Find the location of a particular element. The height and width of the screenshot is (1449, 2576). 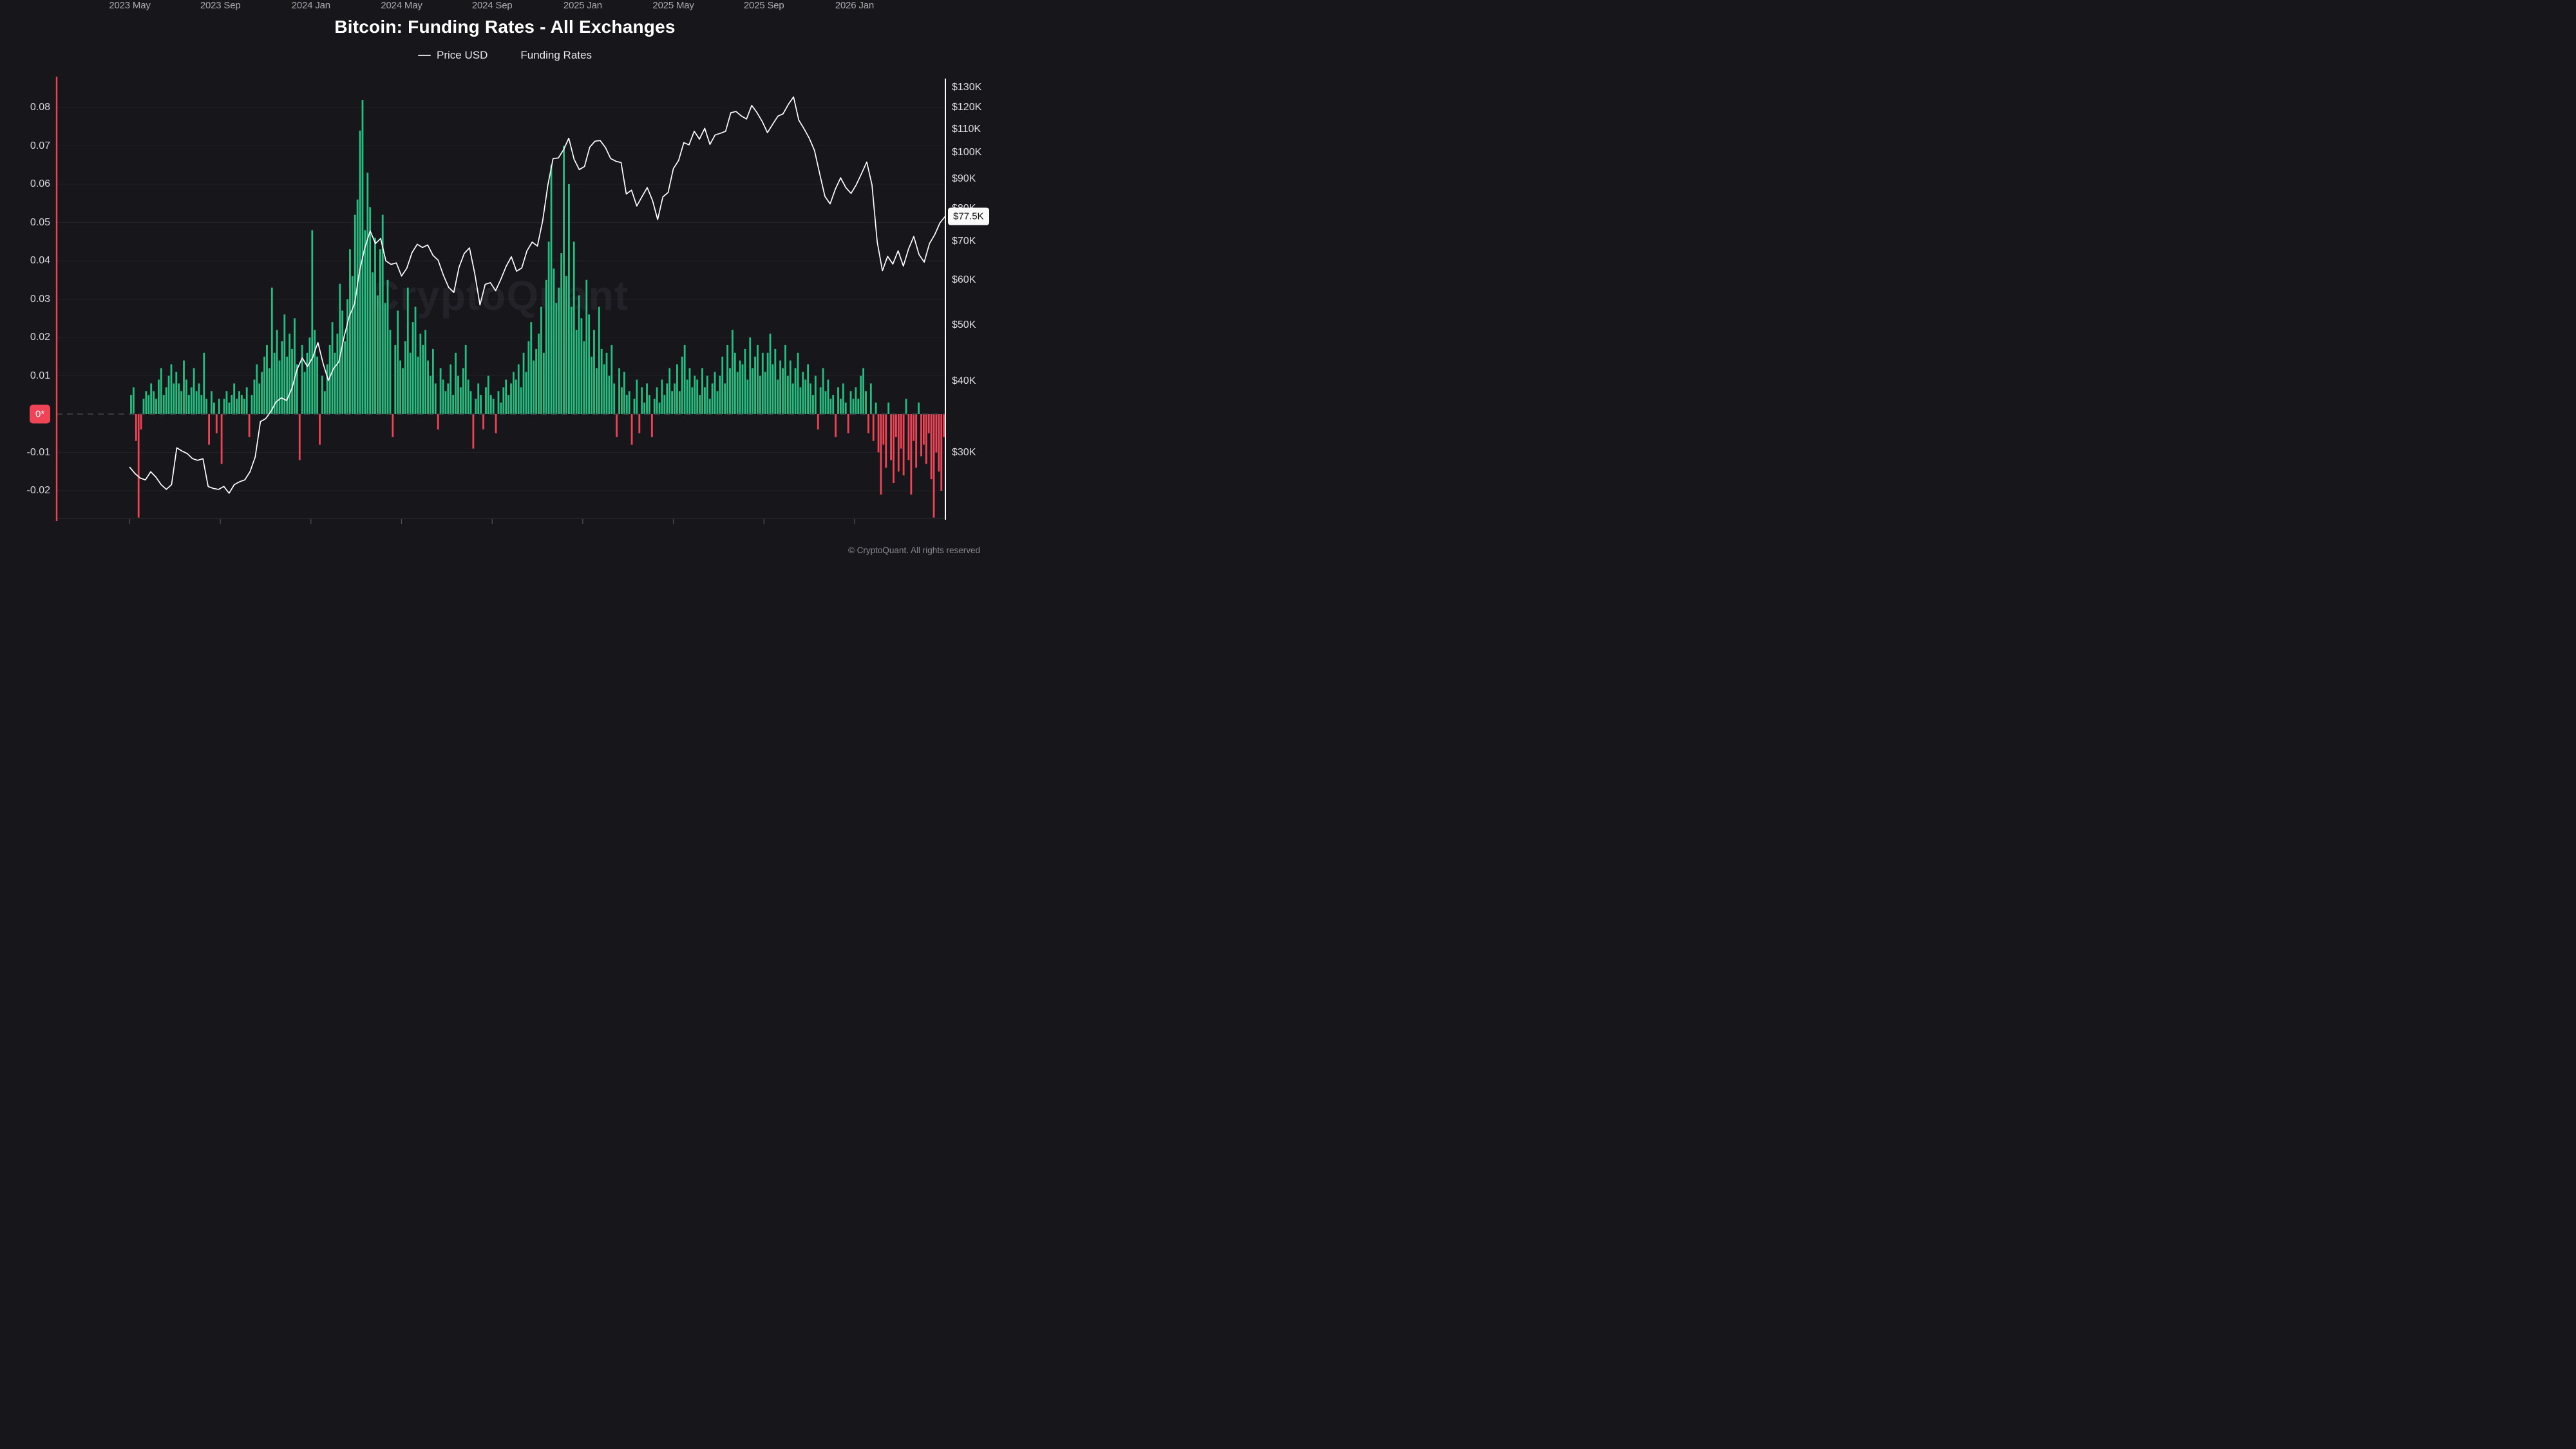

axis-tick-label: 0.08 is located at coordinates (40, 108).